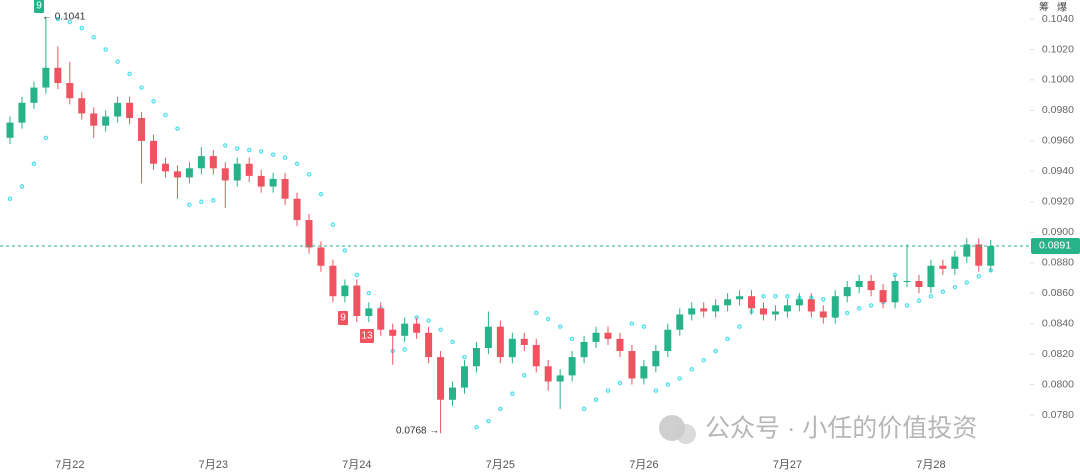  I want to click on corner-label: 爆, so click(1062, 8).